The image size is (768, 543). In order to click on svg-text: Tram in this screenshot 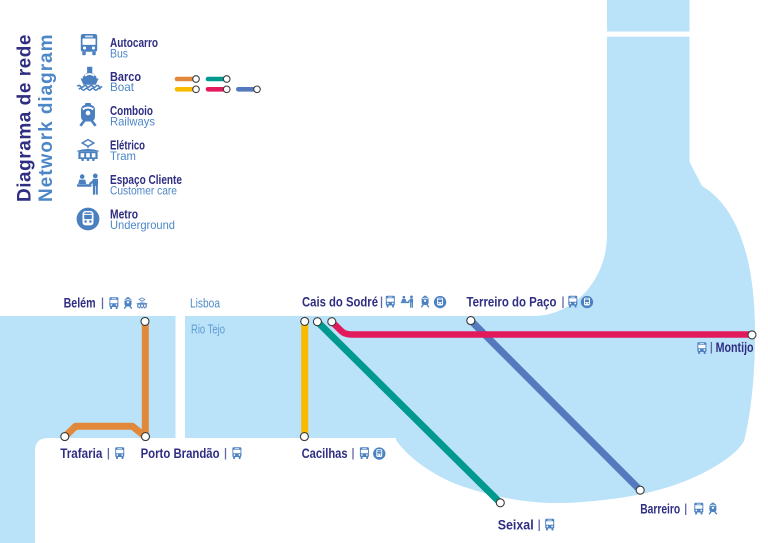, I will do `click(123, 156)`.